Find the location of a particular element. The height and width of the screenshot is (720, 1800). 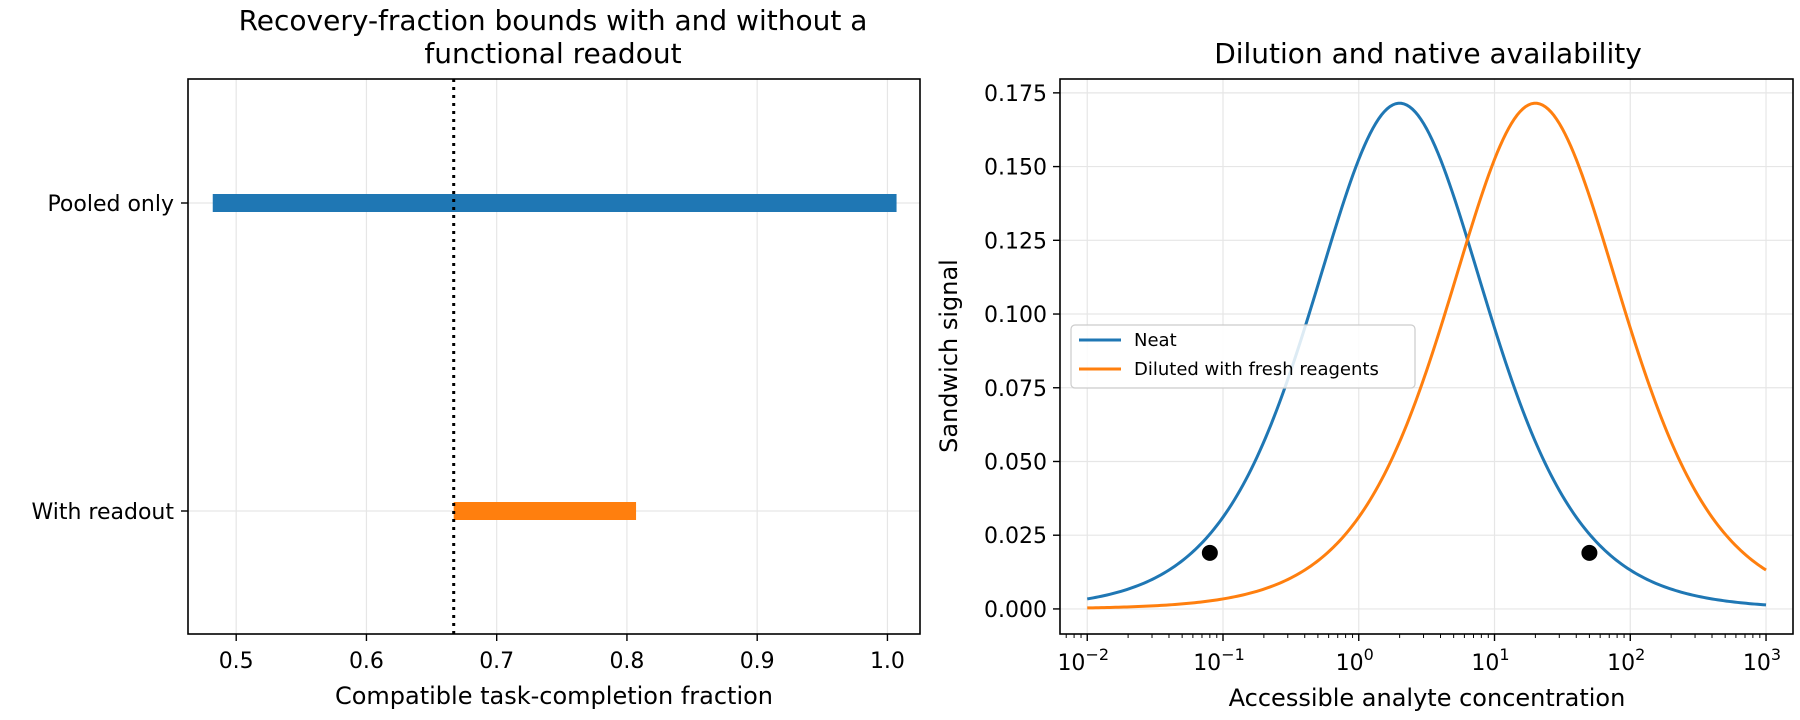

right-x-tick-label: 10² is located at coordinates (1626, 660).